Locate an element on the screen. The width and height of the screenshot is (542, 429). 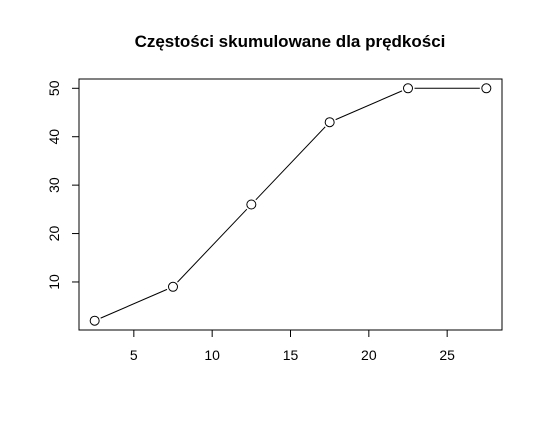
chart-title: Częstości skumulowane dla prędkości is located at coordinates (290, 41).